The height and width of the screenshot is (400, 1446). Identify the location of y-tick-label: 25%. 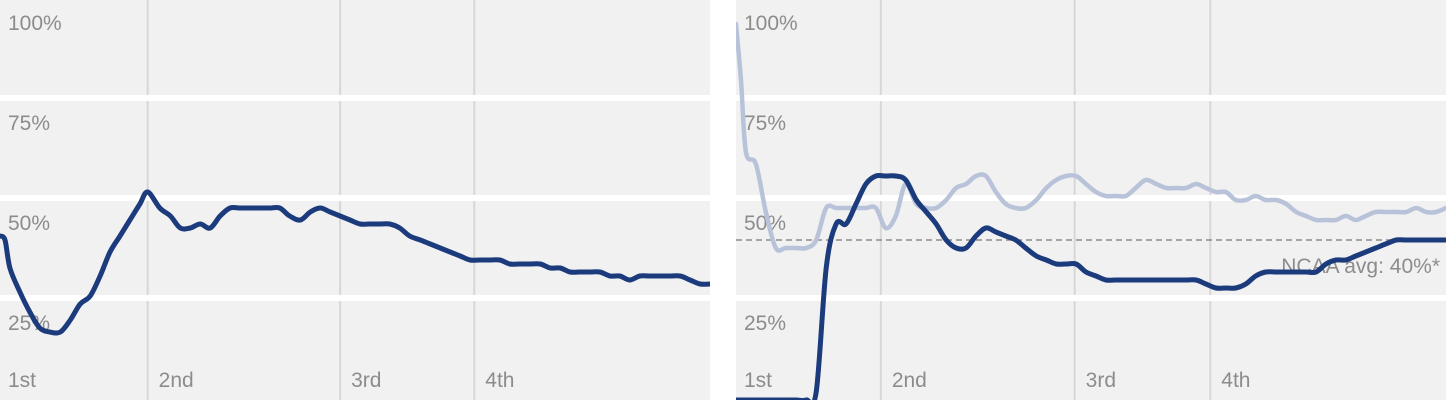
(765, 323).